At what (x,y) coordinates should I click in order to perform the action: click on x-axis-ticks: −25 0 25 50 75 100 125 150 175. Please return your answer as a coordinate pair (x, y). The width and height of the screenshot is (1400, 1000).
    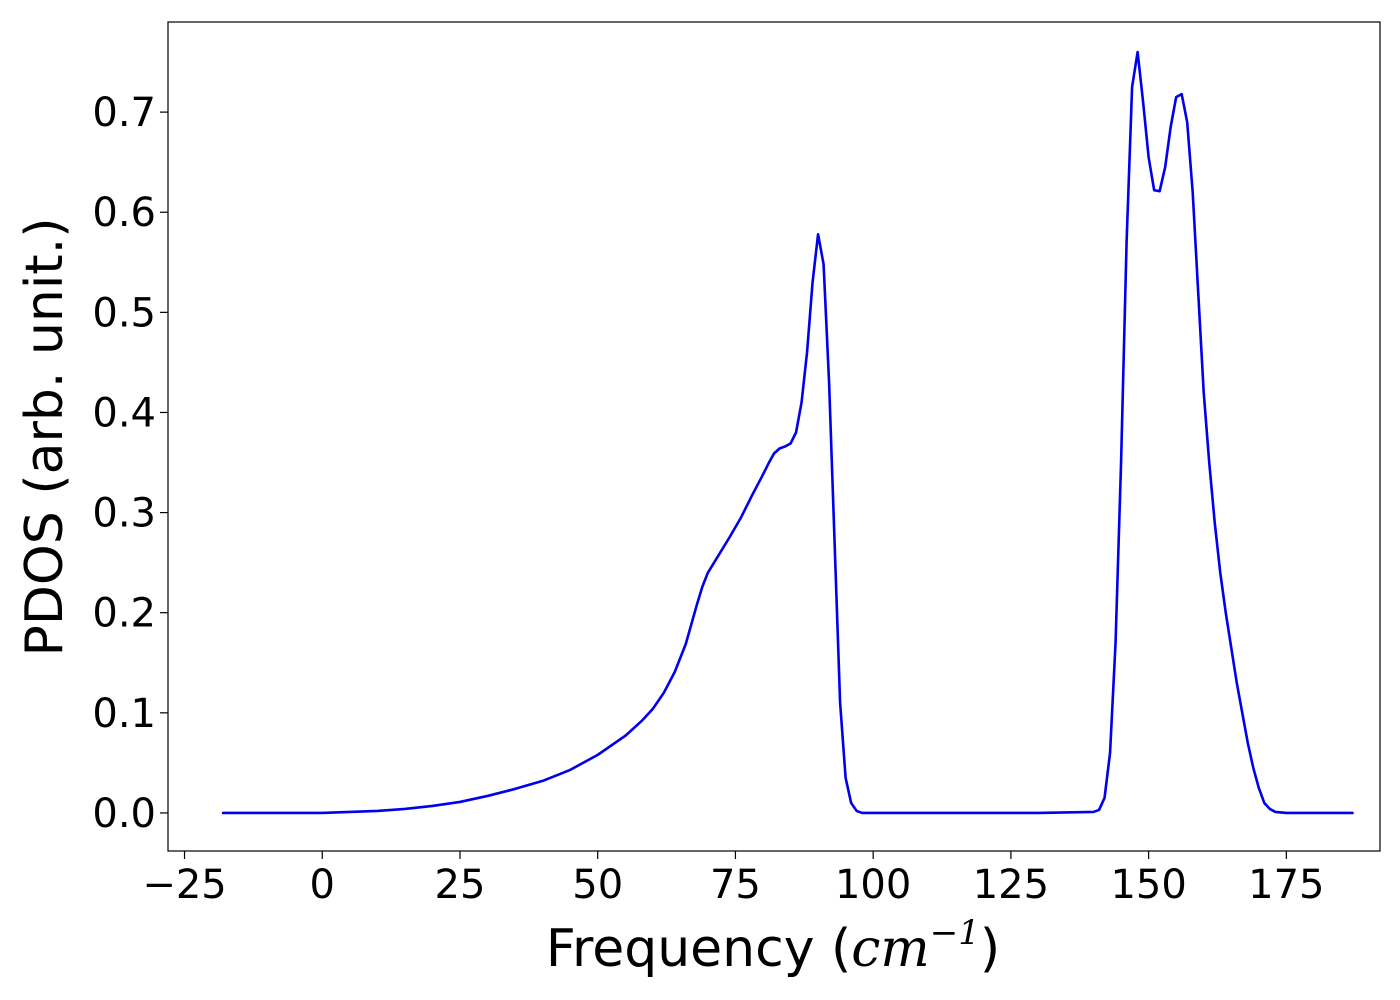
    Looking at the image, I should click on (733, 879).